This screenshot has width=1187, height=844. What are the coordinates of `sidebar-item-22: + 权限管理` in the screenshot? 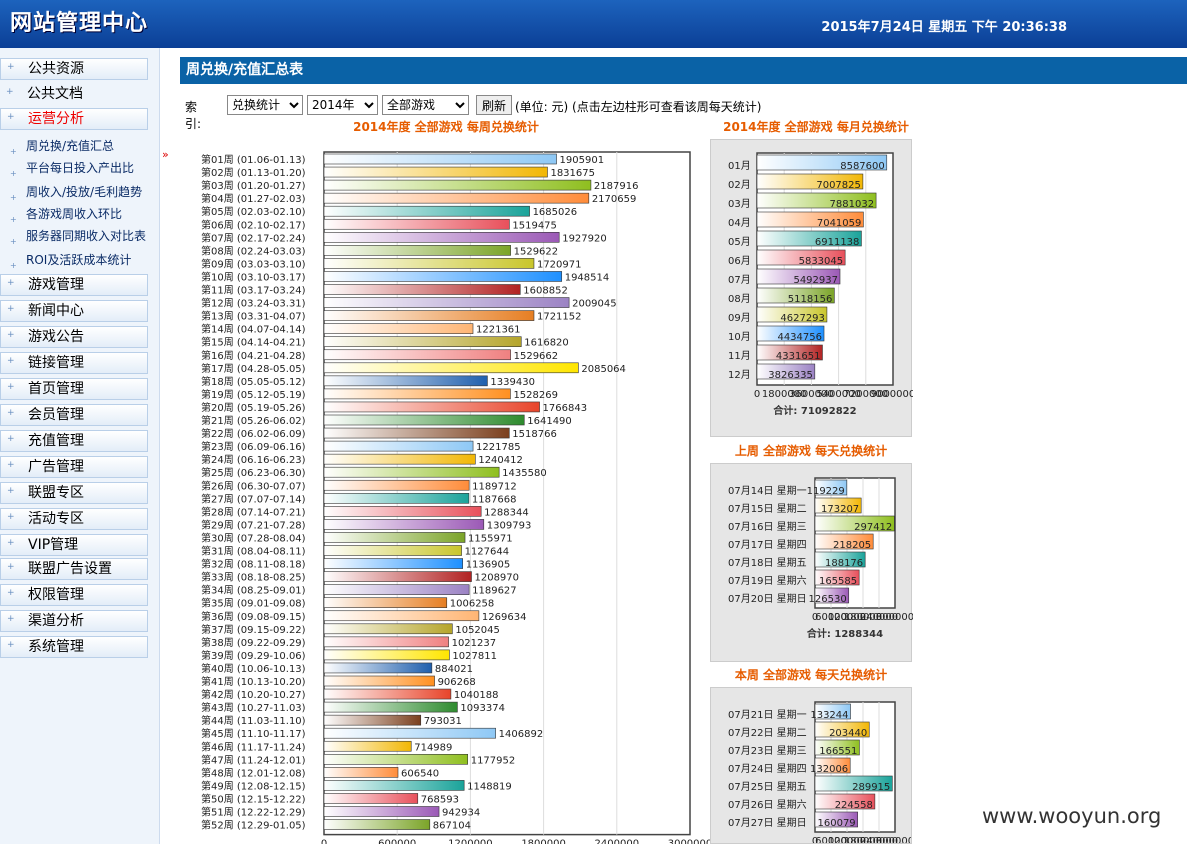 It's located at (74, 595).